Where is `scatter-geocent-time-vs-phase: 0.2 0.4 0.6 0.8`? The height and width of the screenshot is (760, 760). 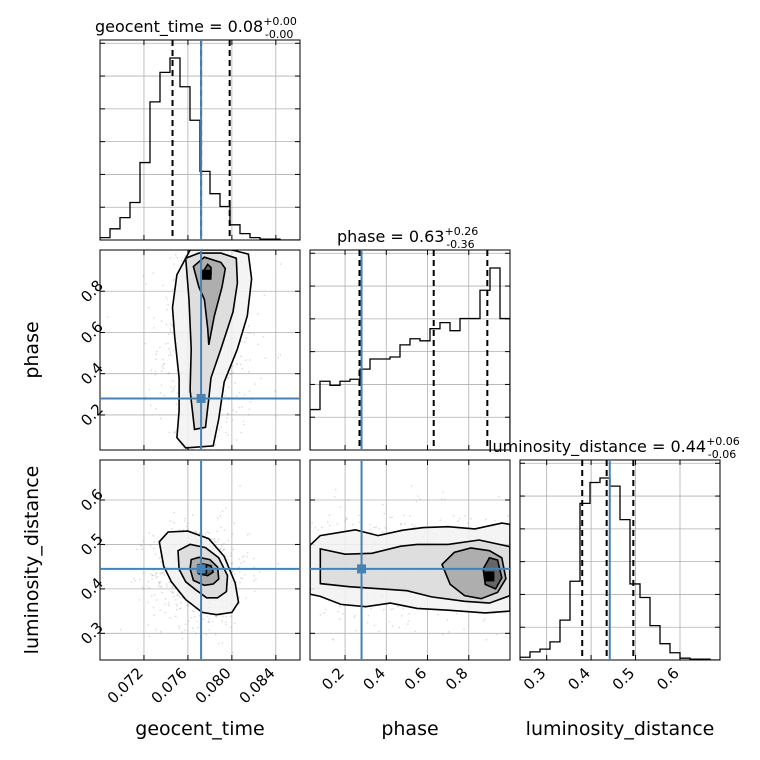
scatter-geocent-time-vs-phase: 0.2 0.4 0.6 0.8 is located at coordinates (189, 333).